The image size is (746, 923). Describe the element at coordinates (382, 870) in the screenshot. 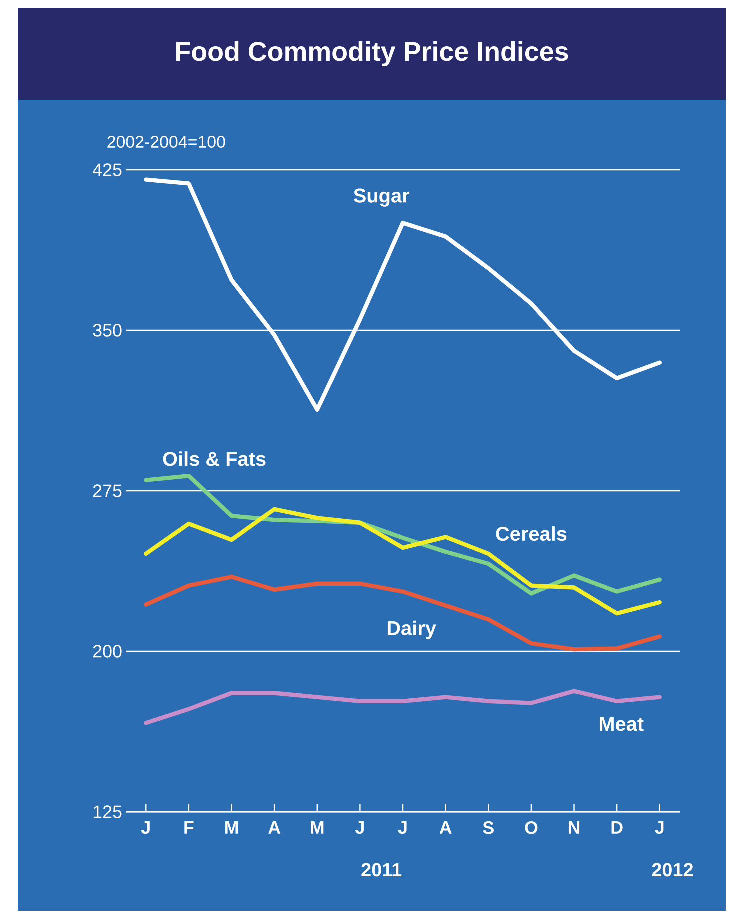

I see `text: 2011` at that location.